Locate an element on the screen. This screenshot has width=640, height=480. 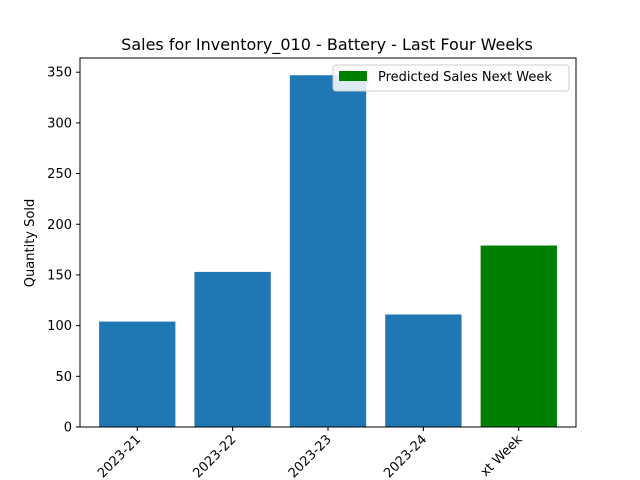
y-tick-label: 50 is located at coordinates (63, 377).